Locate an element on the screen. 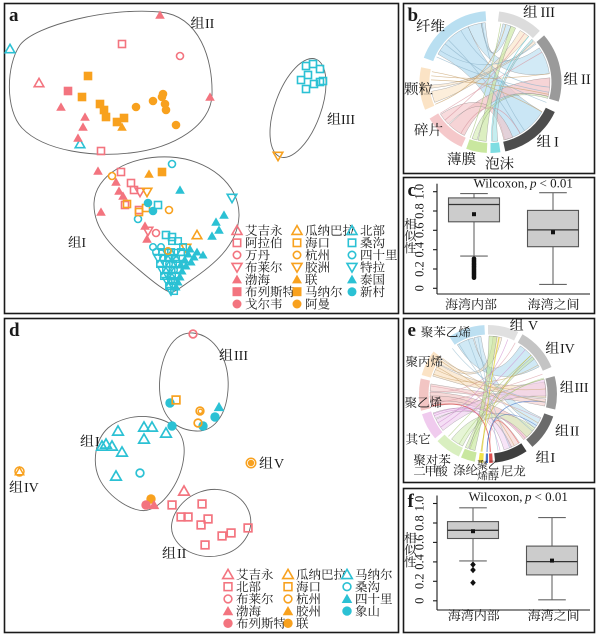  svg-text: e is located at coordinates (412, 330).